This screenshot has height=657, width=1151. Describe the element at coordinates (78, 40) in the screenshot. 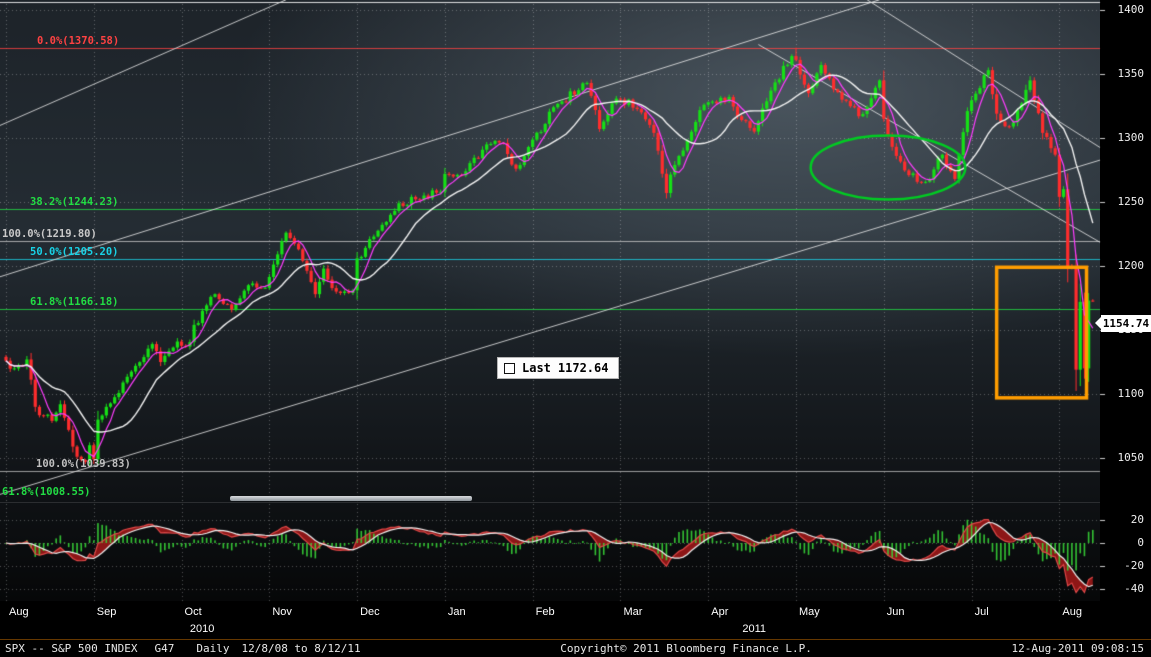

I see `fib-level-label: 0.0%(1370.58)` at that location.